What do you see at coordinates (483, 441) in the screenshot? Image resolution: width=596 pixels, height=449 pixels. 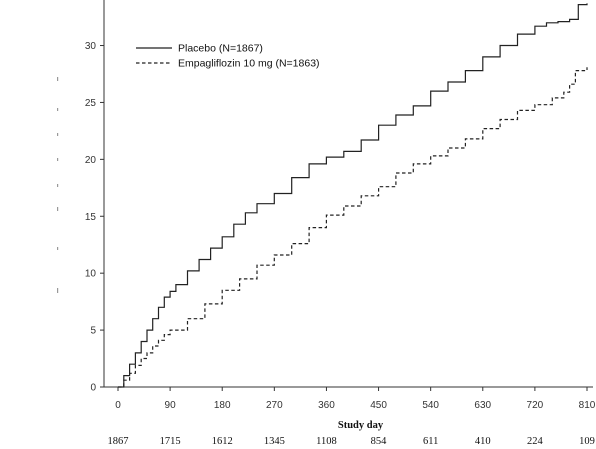 I see `risk-count: 410` at bounding box center [483, 441].